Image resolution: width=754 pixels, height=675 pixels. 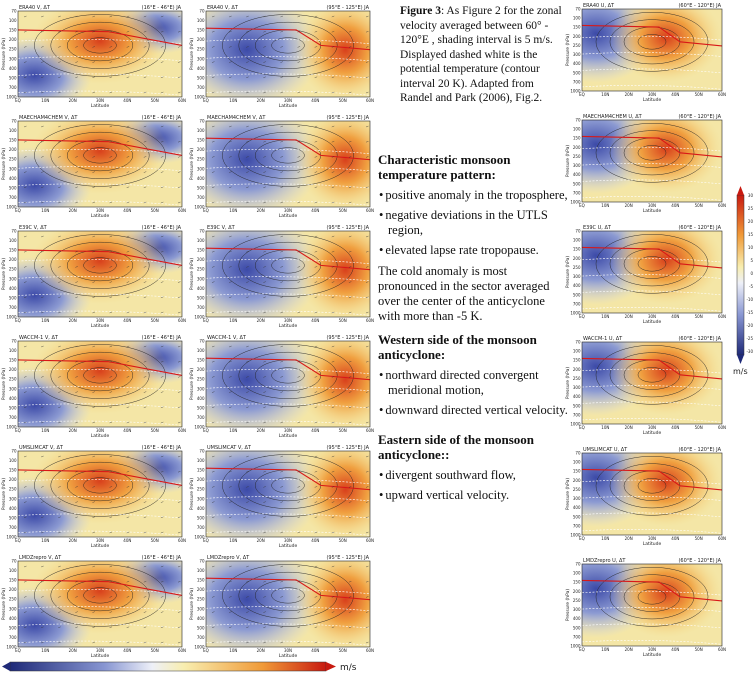 What do you see at coordinates (652, 272) in the screenshot?
I see `plot-frame` at bounding box center [652, 272].